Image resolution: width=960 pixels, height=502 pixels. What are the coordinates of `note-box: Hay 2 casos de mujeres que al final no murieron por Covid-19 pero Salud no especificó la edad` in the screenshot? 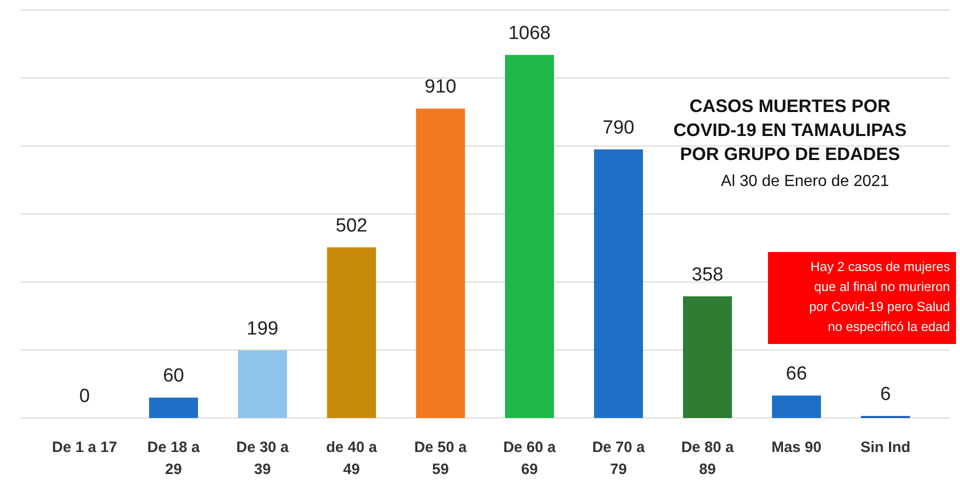 It's located at (862, 298).